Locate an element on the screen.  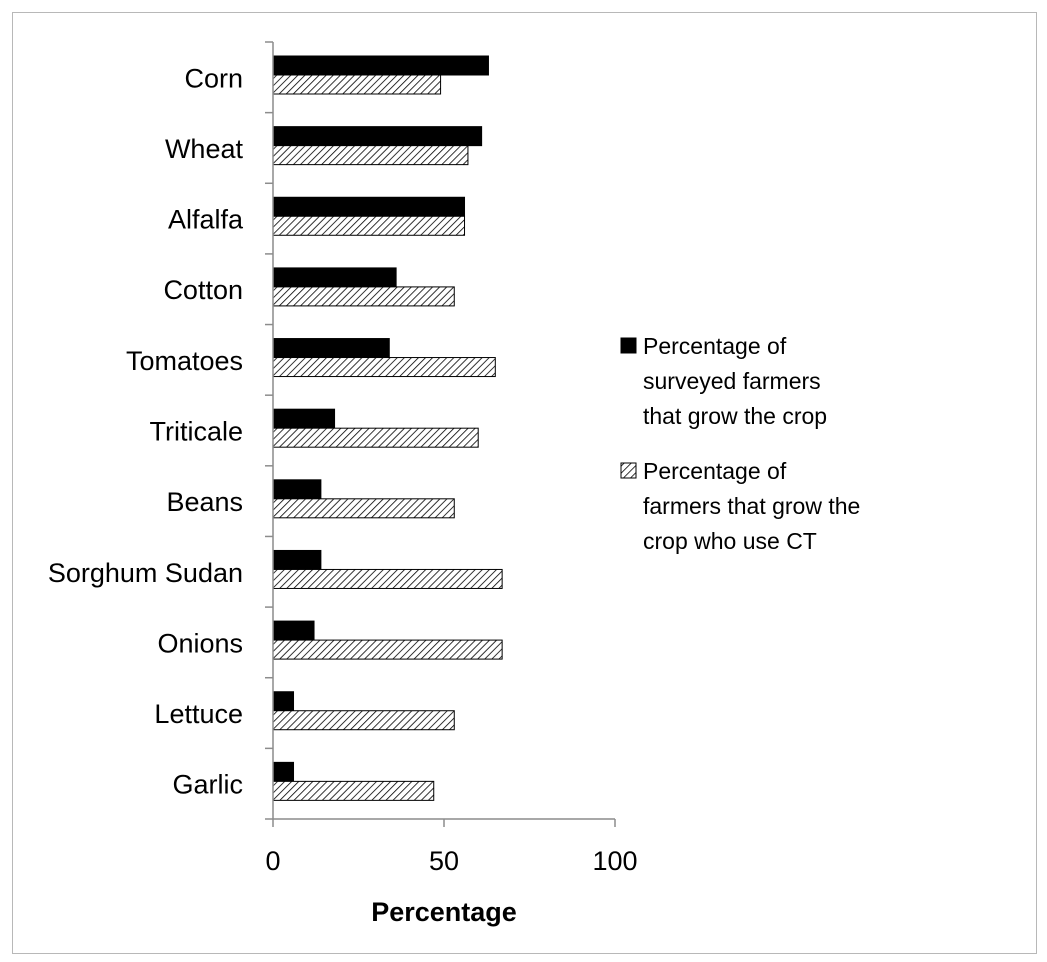
bar-ct-corn is located at coordinates (357, 84).